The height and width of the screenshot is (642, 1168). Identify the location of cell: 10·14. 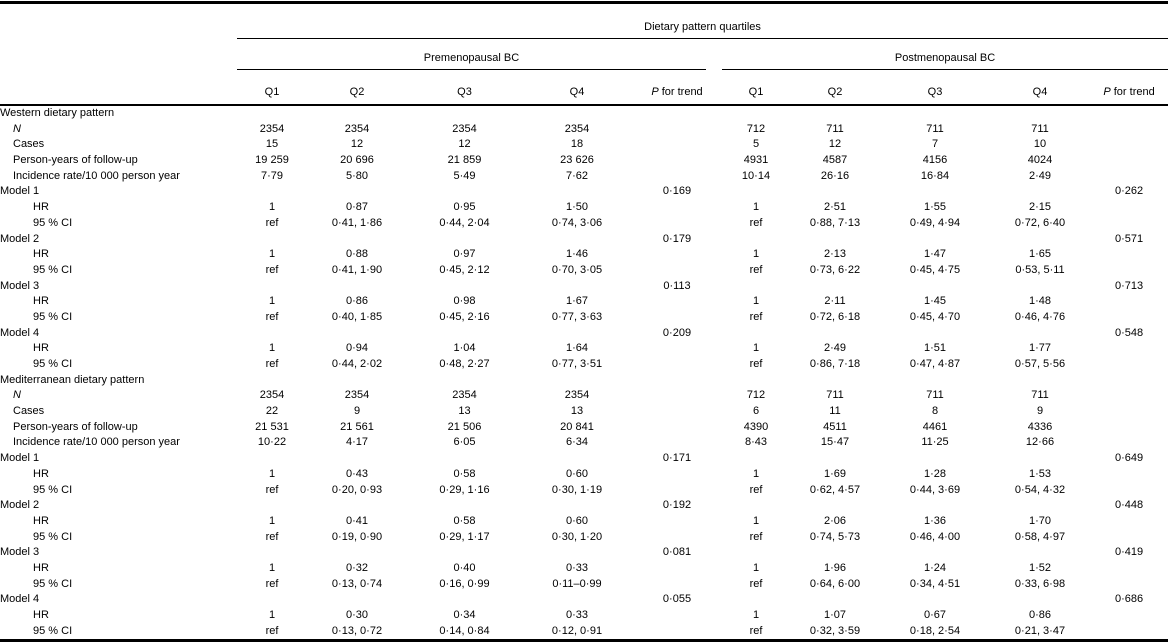
(756, 175).